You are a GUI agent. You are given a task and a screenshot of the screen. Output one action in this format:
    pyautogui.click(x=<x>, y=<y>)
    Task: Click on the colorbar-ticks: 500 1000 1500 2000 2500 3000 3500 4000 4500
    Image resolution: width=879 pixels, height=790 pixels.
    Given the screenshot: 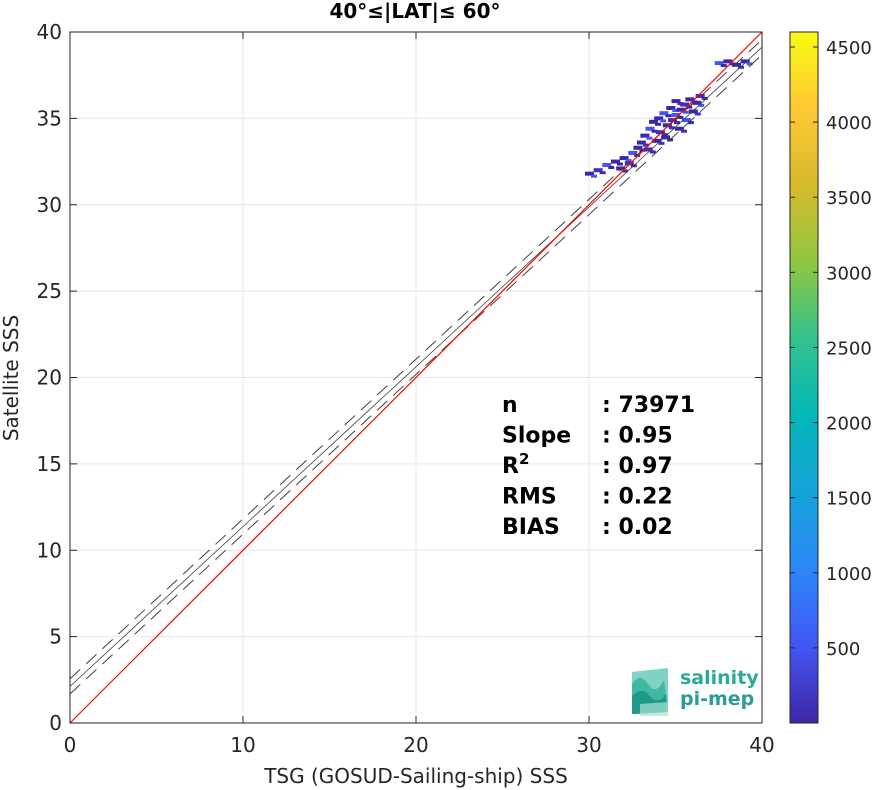 What is the action you would take?
    pyautogui.click(x=831, y=349)
    